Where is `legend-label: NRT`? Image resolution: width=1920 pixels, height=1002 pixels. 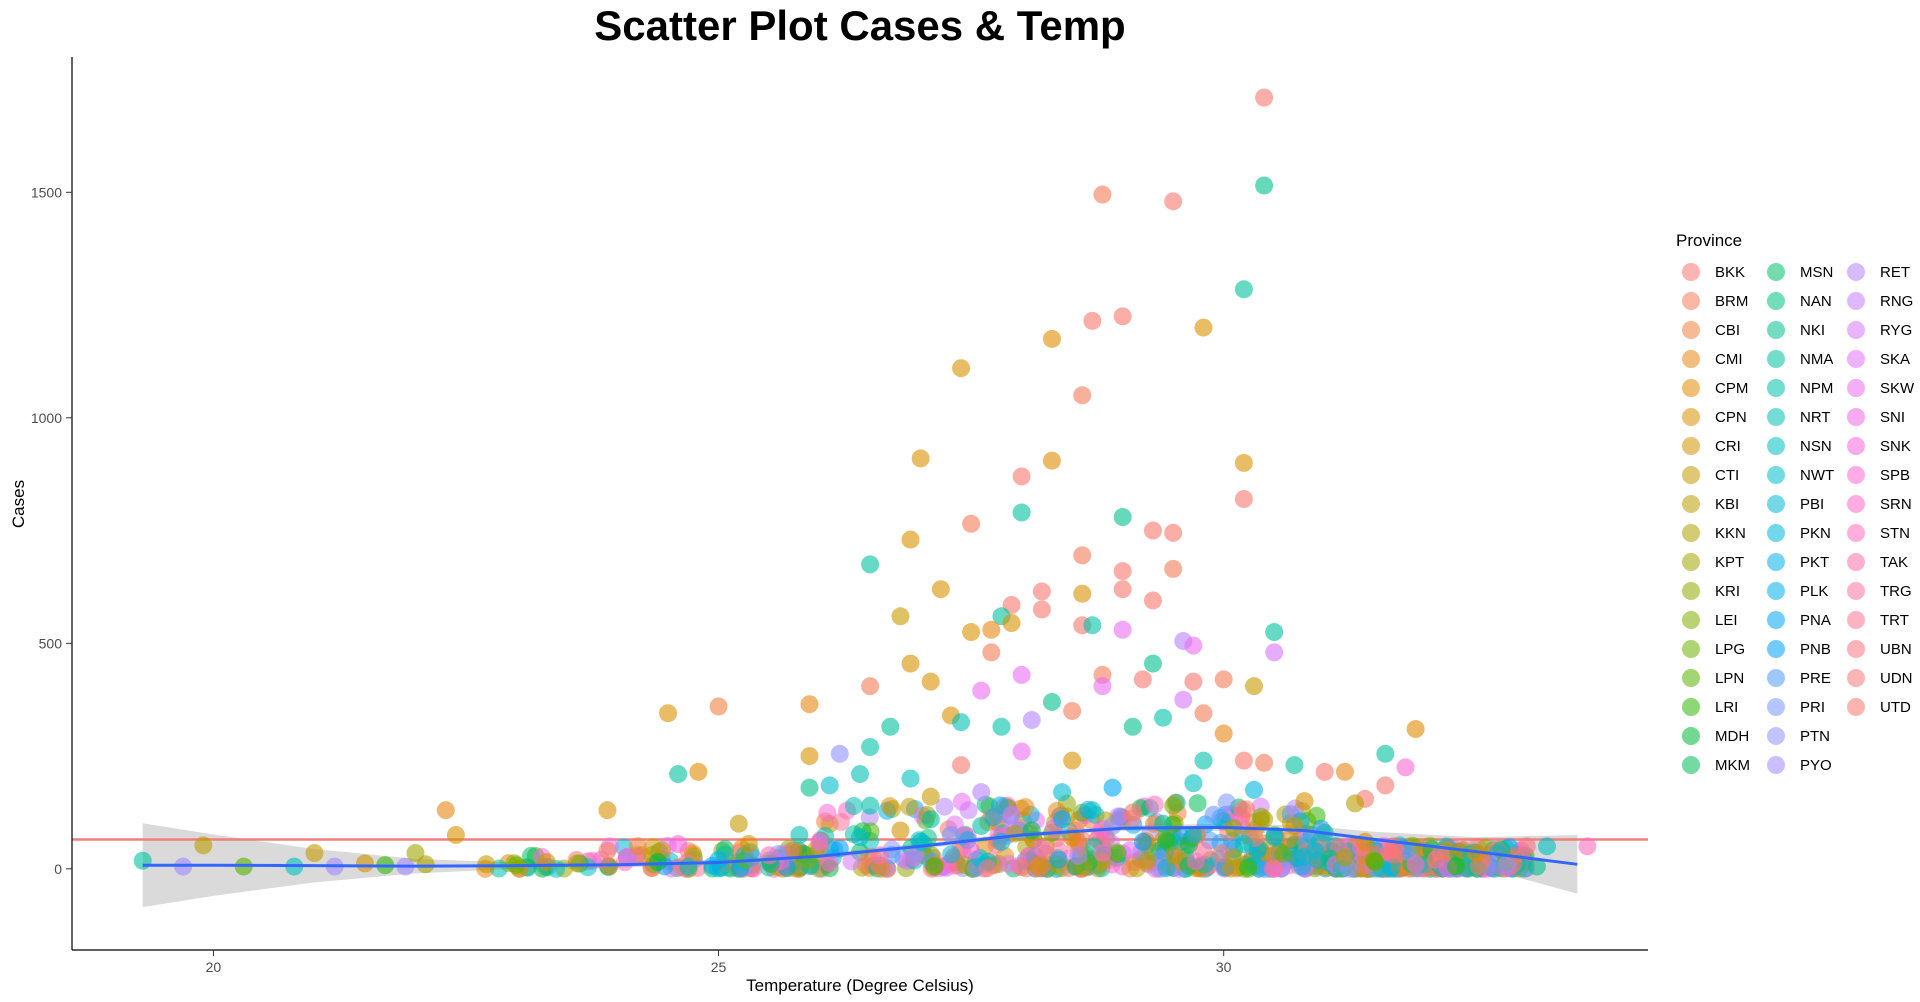 legend-label: NRT is located at coordinates (1815, 417).